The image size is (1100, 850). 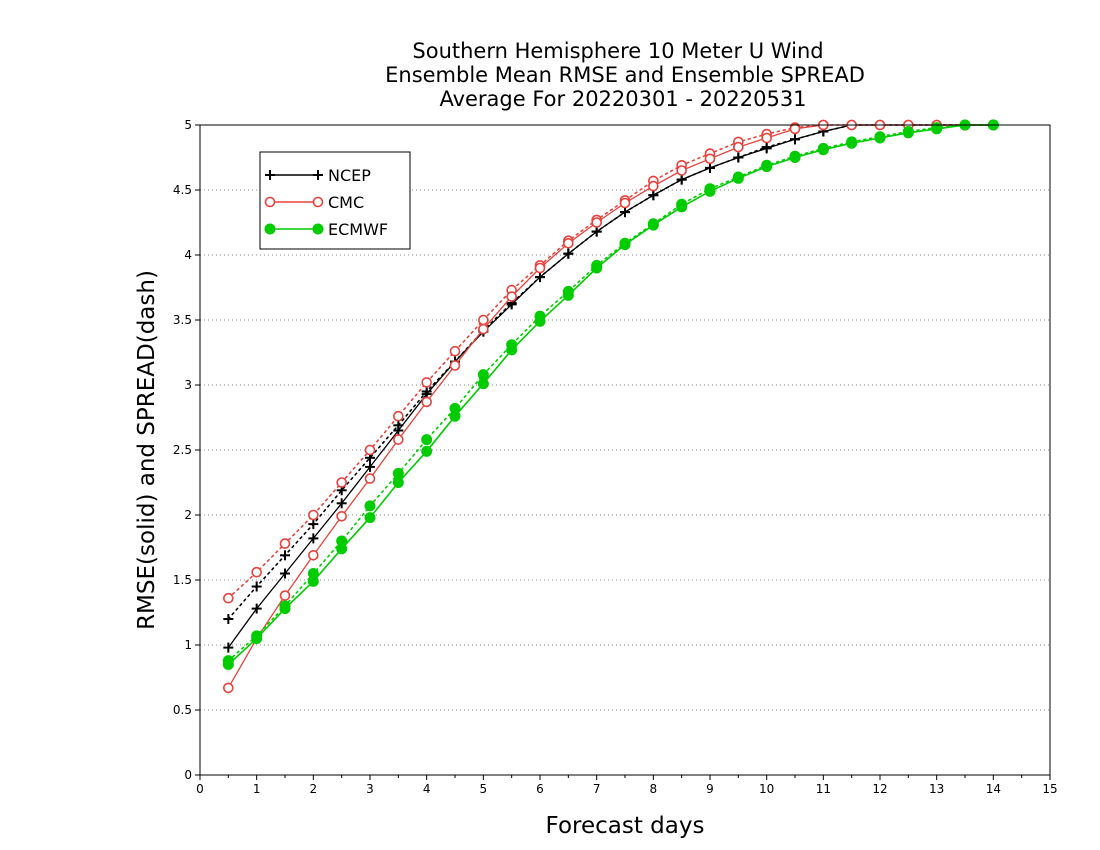 I want to click on x-tick-label: 4, so click(x=427, y=789).